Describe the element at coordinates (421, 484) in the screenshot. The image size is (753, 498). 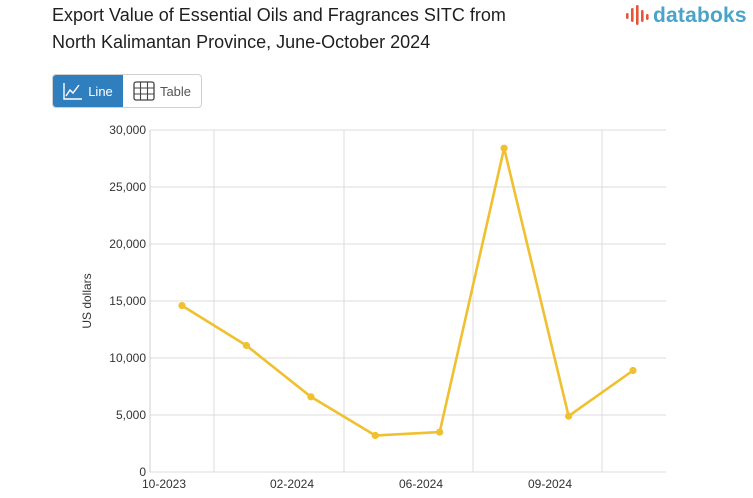
I see `x-tick-label: 06-2024` at that location.